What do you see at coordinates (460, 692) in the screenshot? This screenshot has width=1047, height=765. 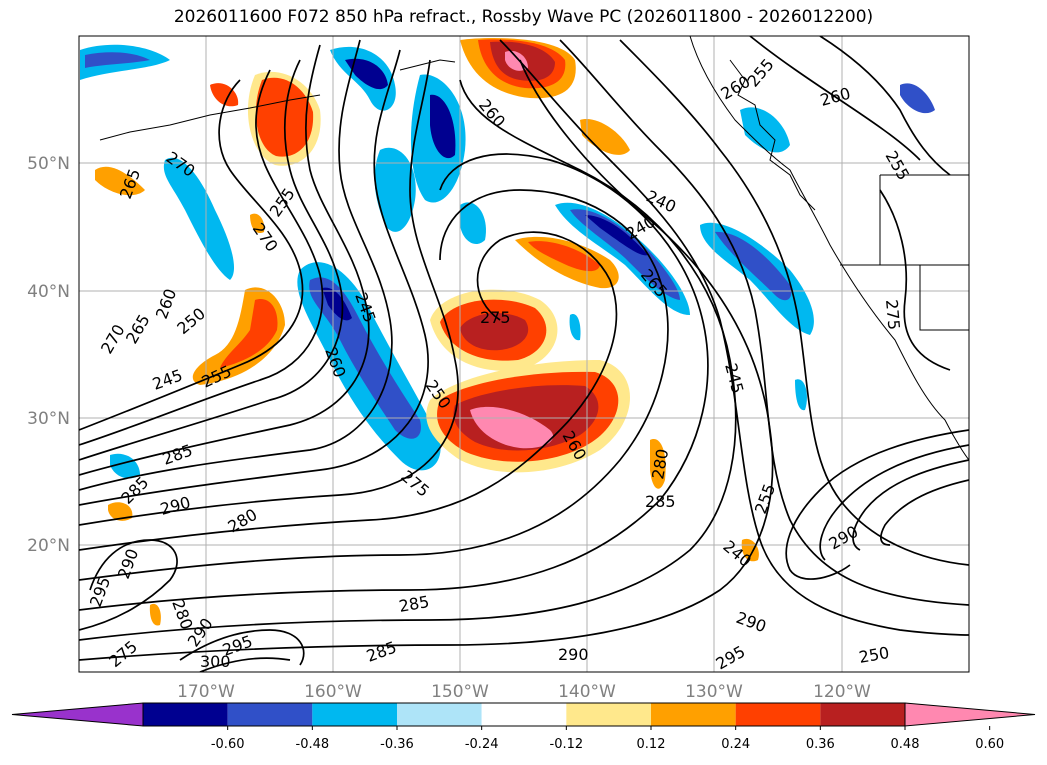 I see `lon-label: 150°W` at bounding box center [460, 692].